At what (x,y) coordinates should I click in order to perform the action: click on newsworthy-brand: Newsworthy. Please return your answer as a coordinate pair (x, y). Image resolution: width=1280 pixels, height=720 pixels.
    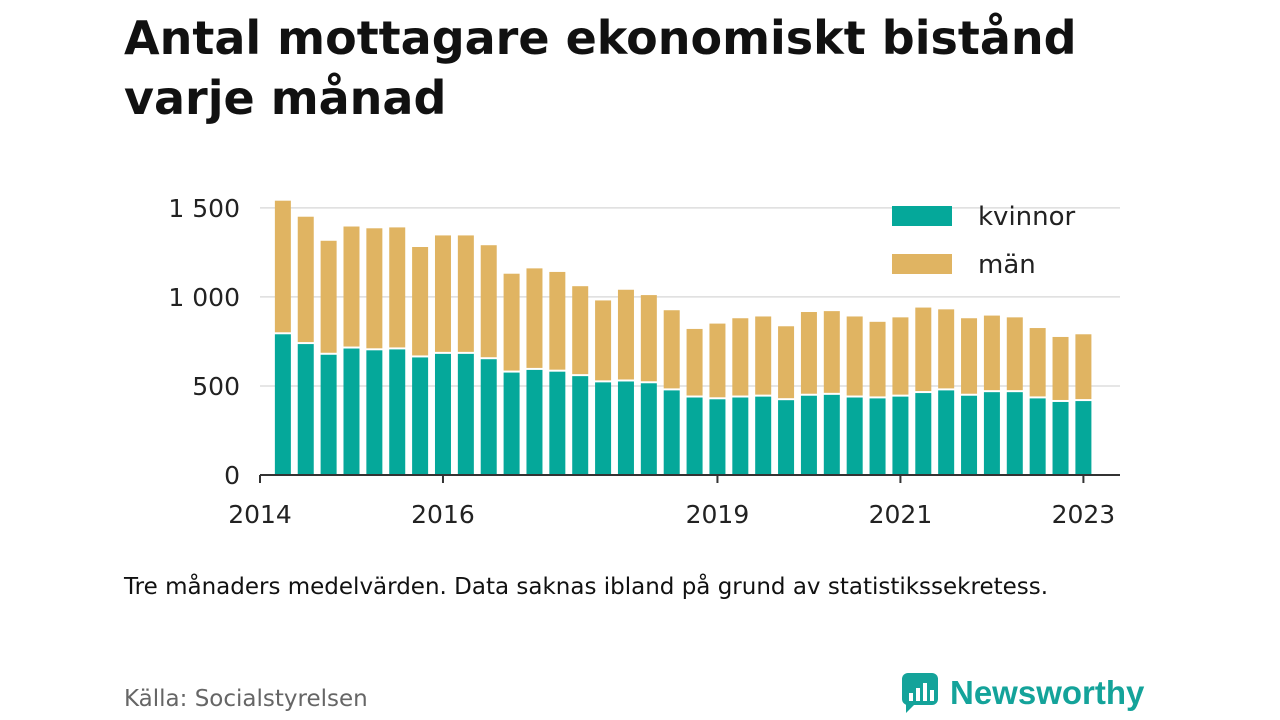
    Looking at the image, I should click on (1022, 693).